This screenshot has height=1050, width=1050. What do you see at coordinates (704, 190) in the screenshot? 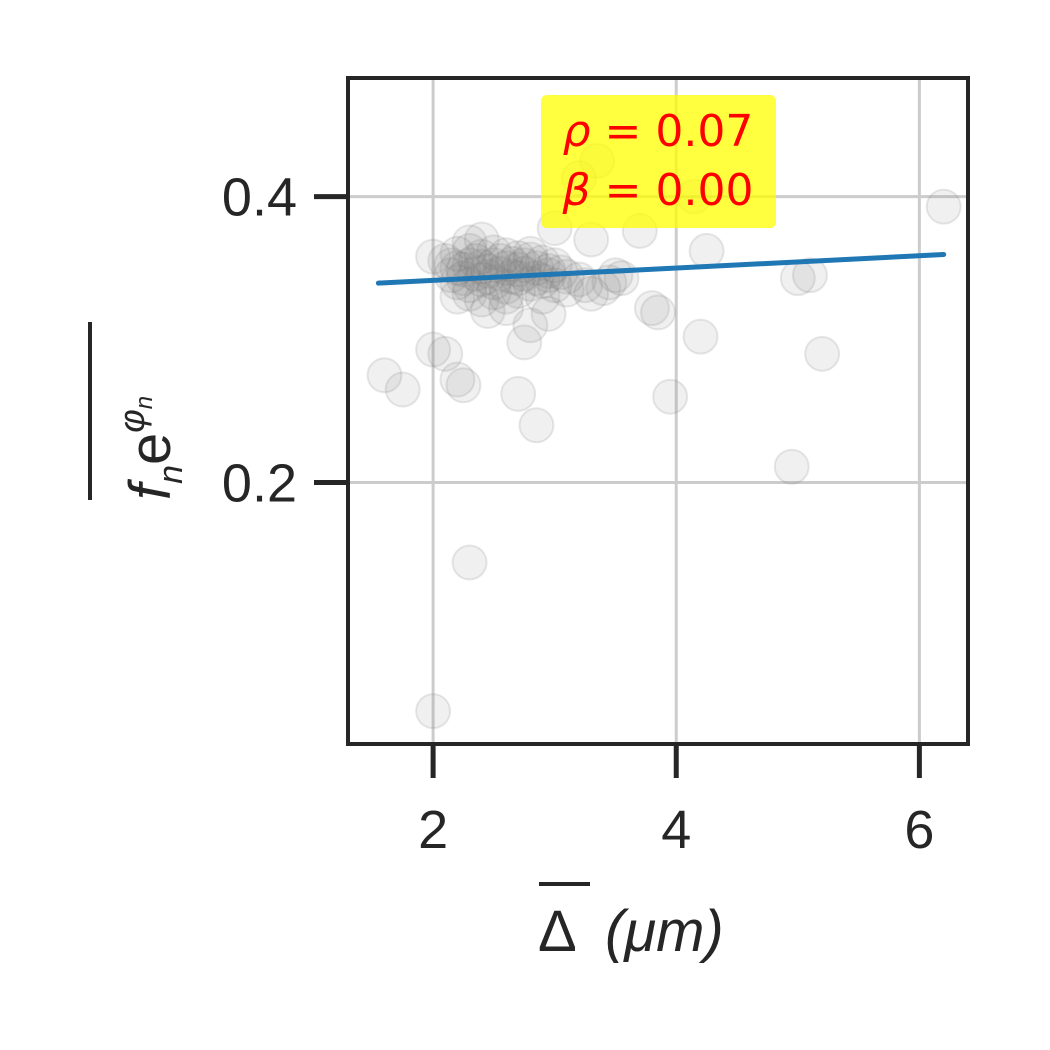
I see `beta-value: 0.00` at bounding box center [704, 190].